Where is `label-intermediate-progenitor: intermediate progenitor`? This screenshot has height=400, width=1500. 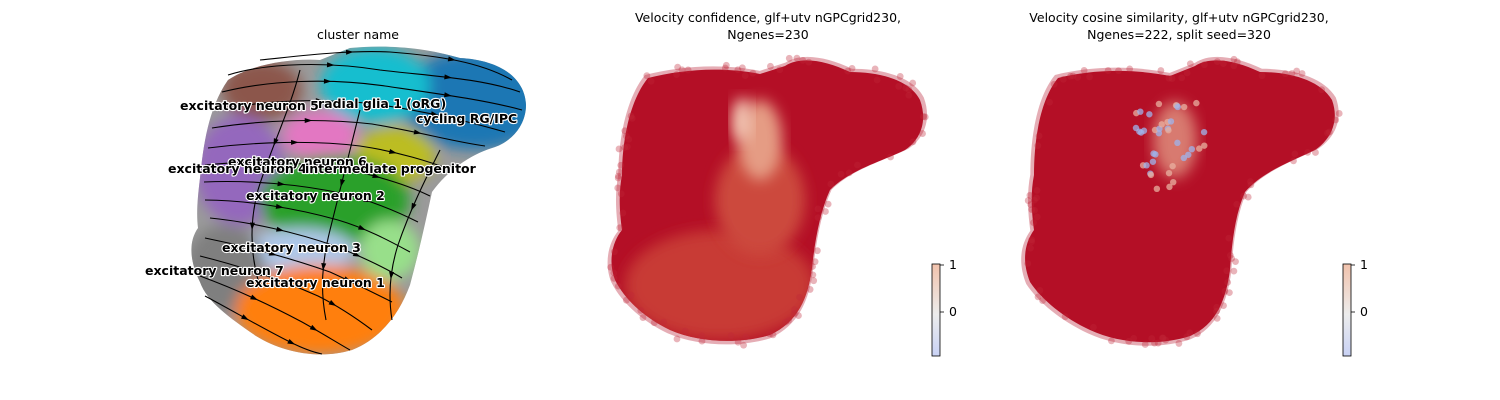
label-intermediate-progenitor: intermediate progenitor is located at coordinates (391, 168).